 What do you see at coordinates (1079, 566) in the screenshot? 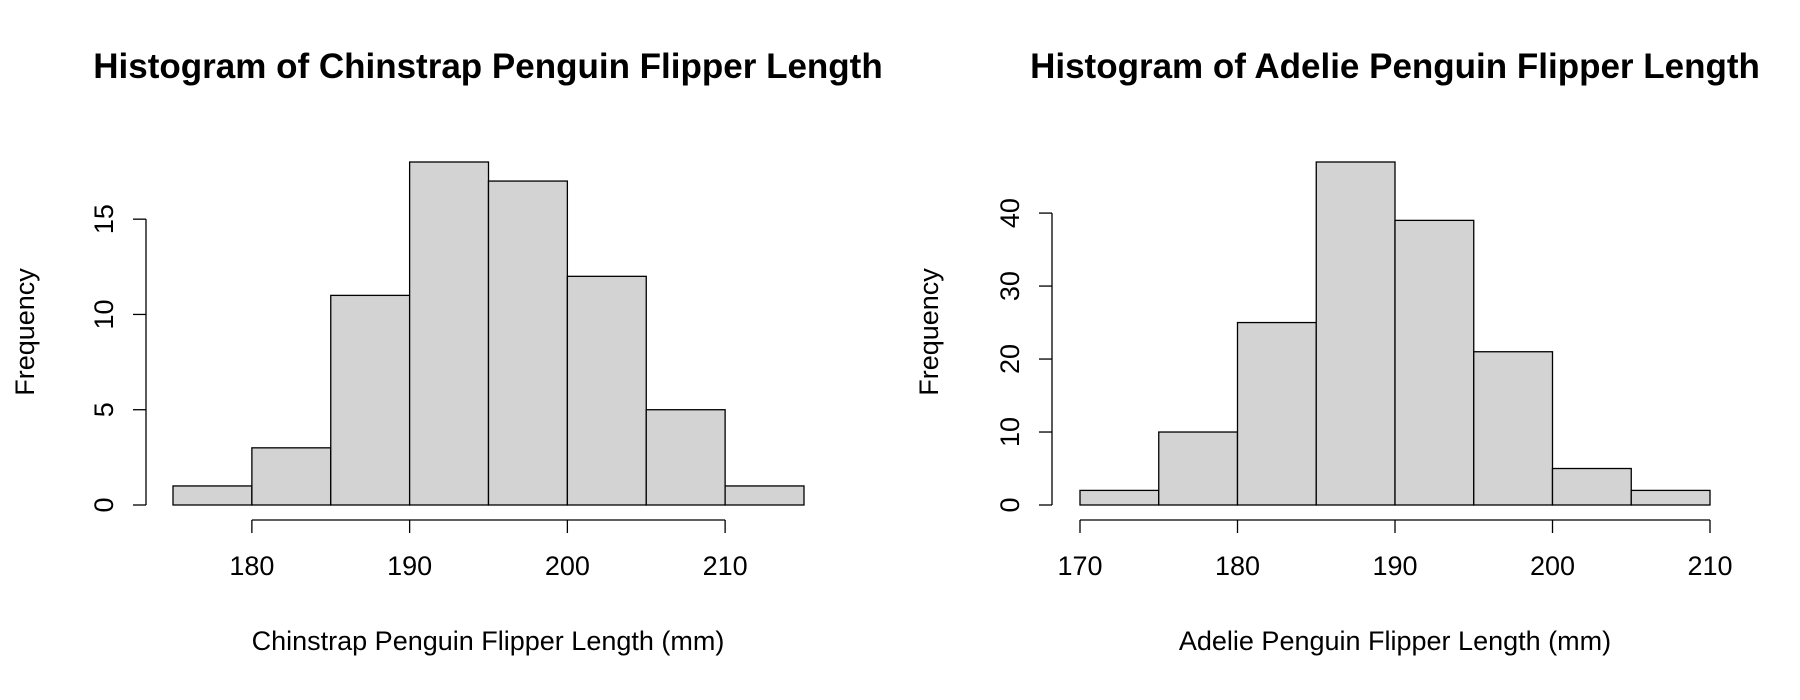
I see `x-tick-label: 170` at bounding box center [1079, 566].